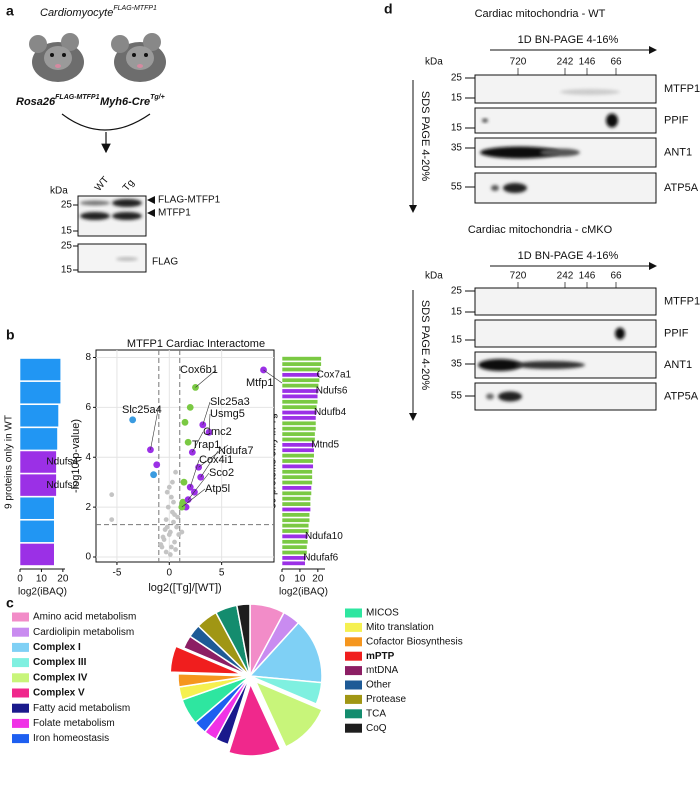 The image size is (700, 790). I want to click on mouse-label-sup: FLAG-MTFP1, so click(77, 97).